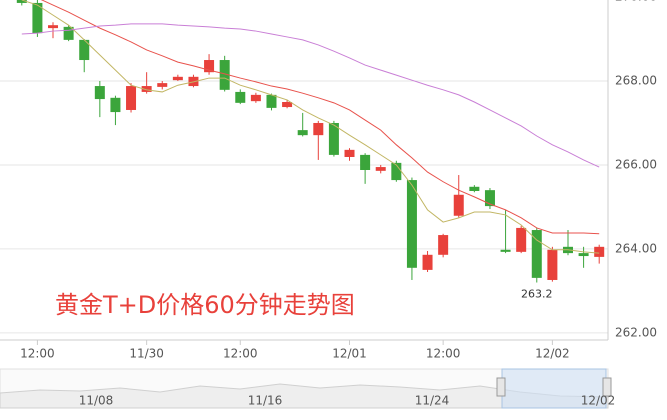  I want to click on y-tick-label: 268.00, so click(636, 81).